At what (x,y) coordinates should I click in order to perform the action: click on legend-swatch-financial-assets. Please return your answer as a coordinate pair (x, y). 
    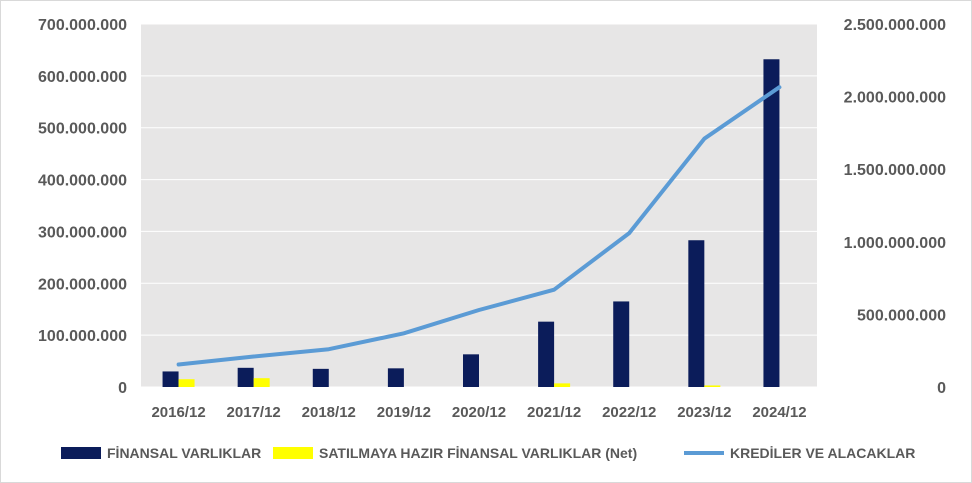
    Looking at the image, I should click on (81, 453).